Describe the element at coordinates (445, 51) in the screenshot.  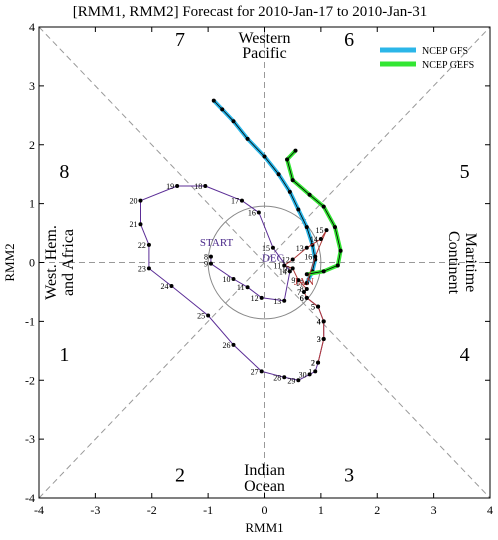
I see `legend-label: NCEP GFS` at that location.